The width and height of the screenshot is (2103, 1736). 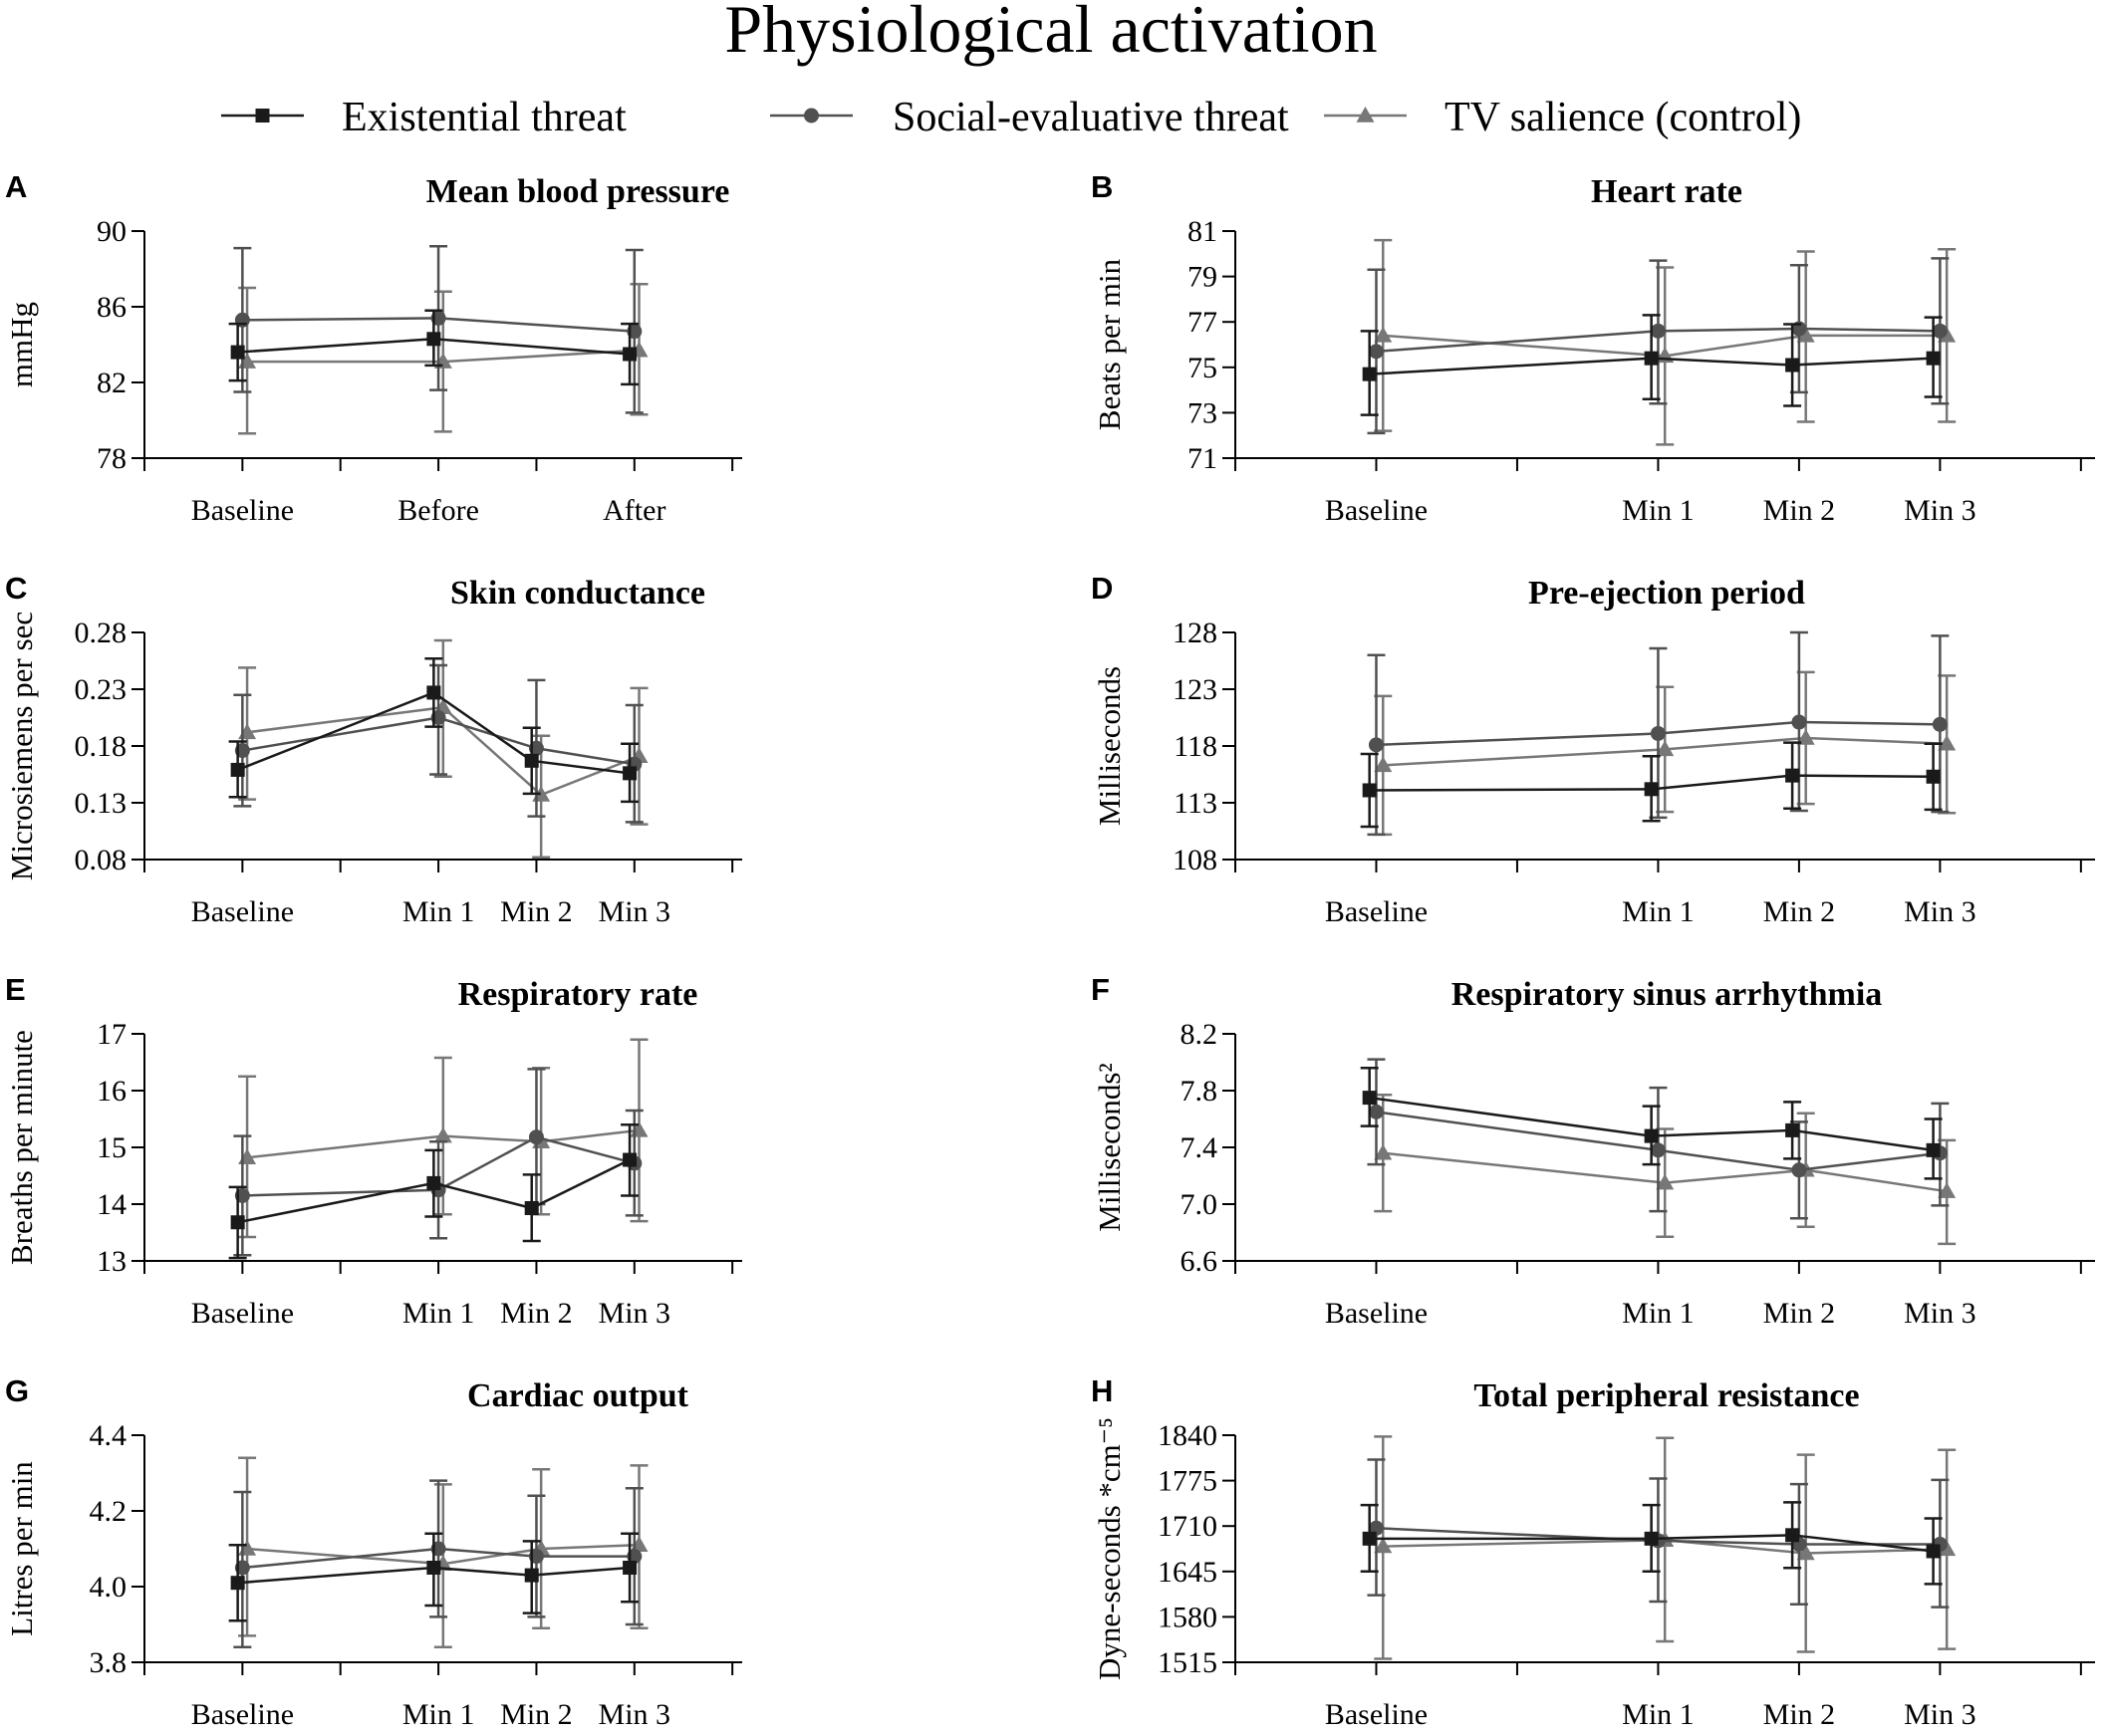 What do you see at coordinates (112, 1204) in the screenshot?
I see `y-tick-label: 14` at bounding box center [112, 1204].